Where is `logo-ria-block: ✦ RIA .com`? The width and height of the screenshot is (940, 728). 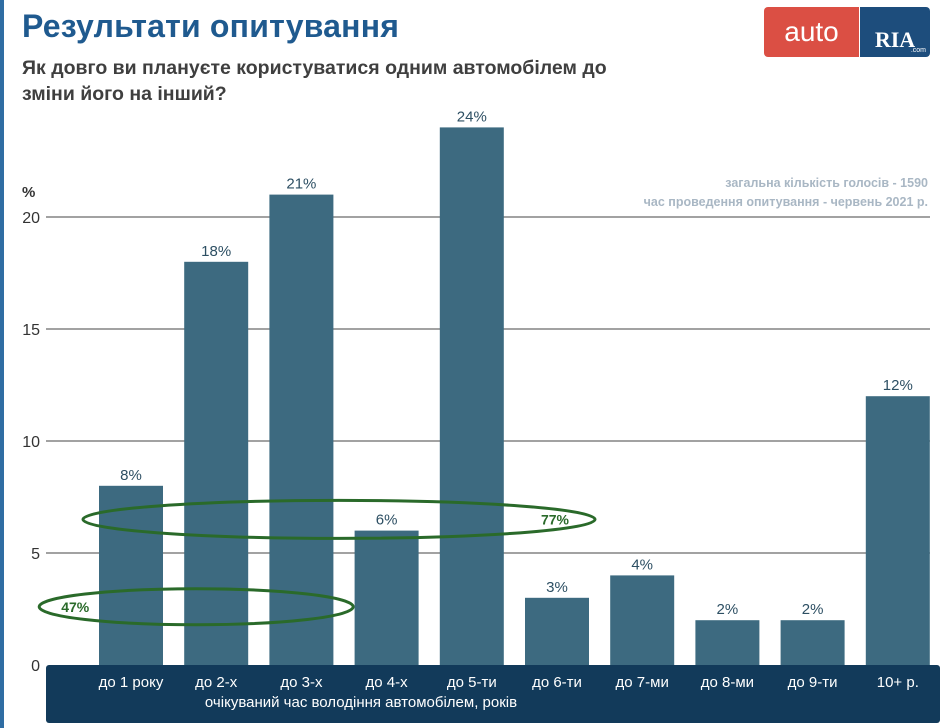 logo-ria-block: ✦ RIA .com is located at coordinates (895, 32).